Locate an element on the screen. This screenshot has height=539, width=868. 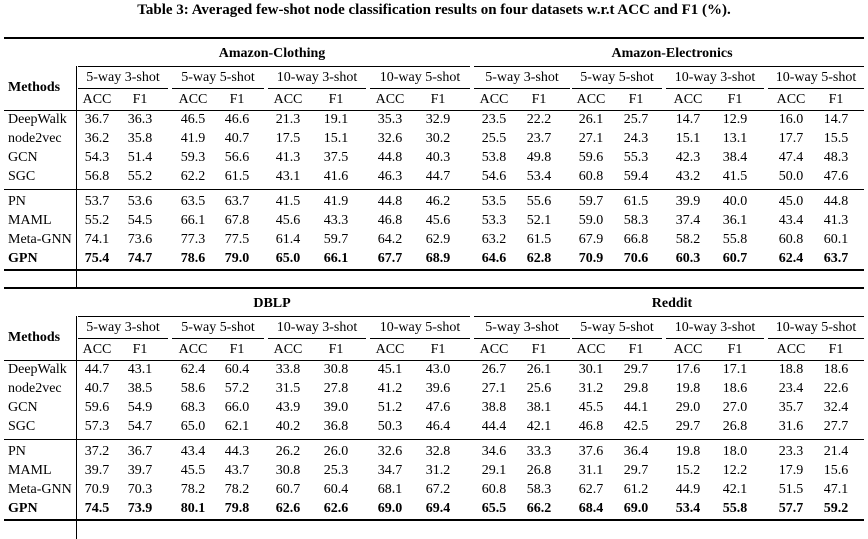
table-cell: 51.4 is located at coordinates (140, 157).